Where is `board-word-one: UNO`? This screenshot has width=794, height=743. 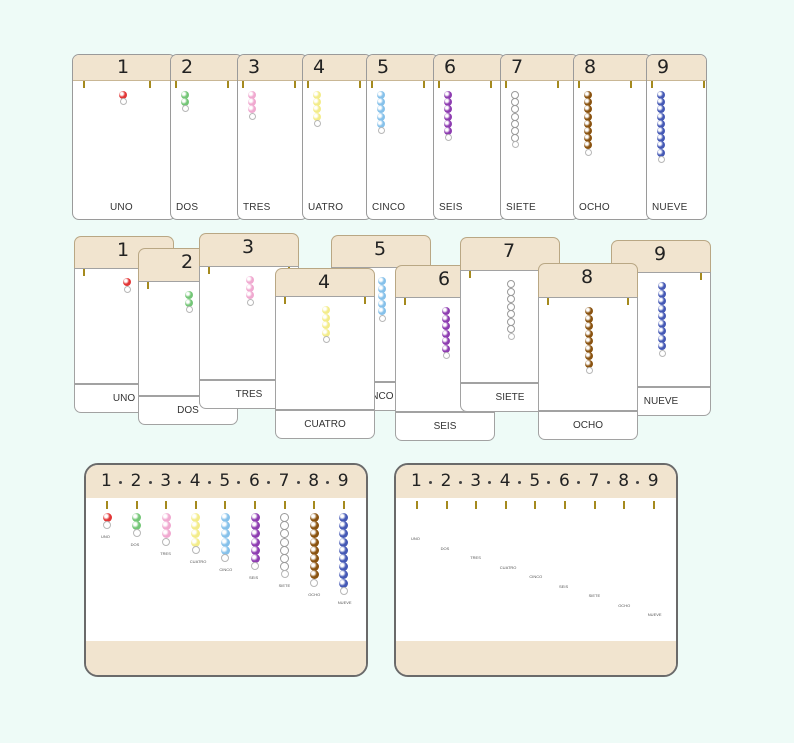 board-word-one: UNO is located at coordinates (105, 537).